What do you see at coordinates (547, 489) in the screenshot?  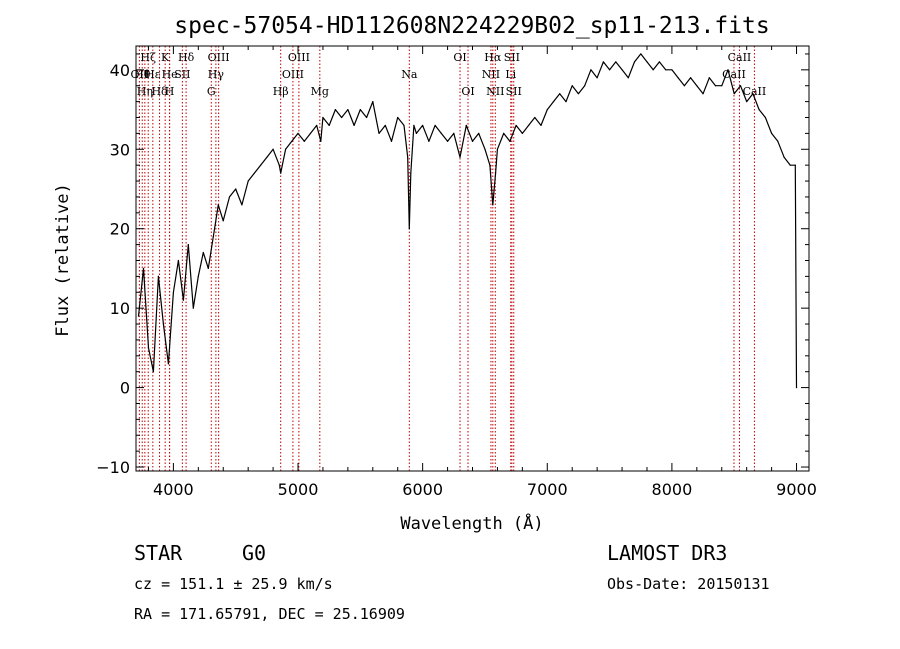 I see `x-tick-label: 7000` at bounding box center [547, 489].